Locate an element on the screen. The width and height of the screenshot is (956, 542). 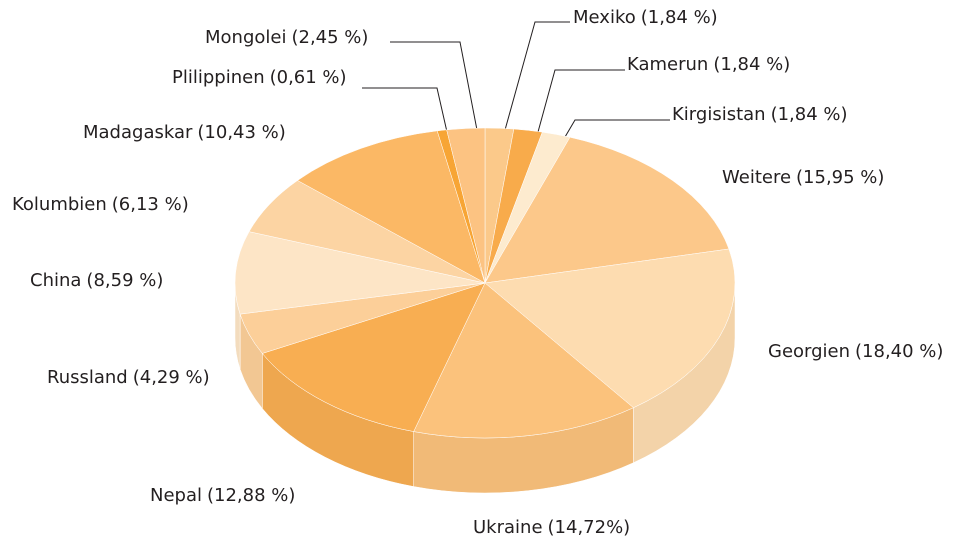
slice-label: Mongolei (2,45 %) is located at coordinates (286, 37).